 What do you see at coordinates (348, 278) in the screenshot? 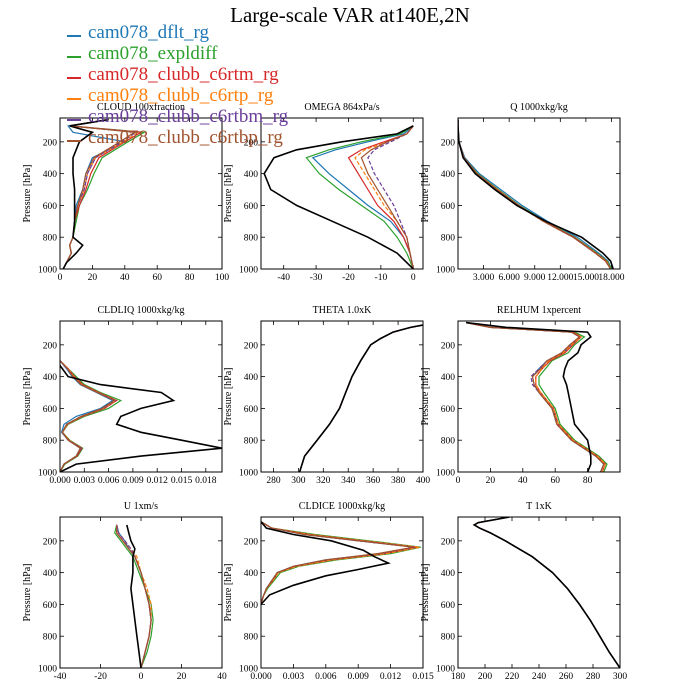
I see `x-tick-label: -20` at bounding box center [348, 278].